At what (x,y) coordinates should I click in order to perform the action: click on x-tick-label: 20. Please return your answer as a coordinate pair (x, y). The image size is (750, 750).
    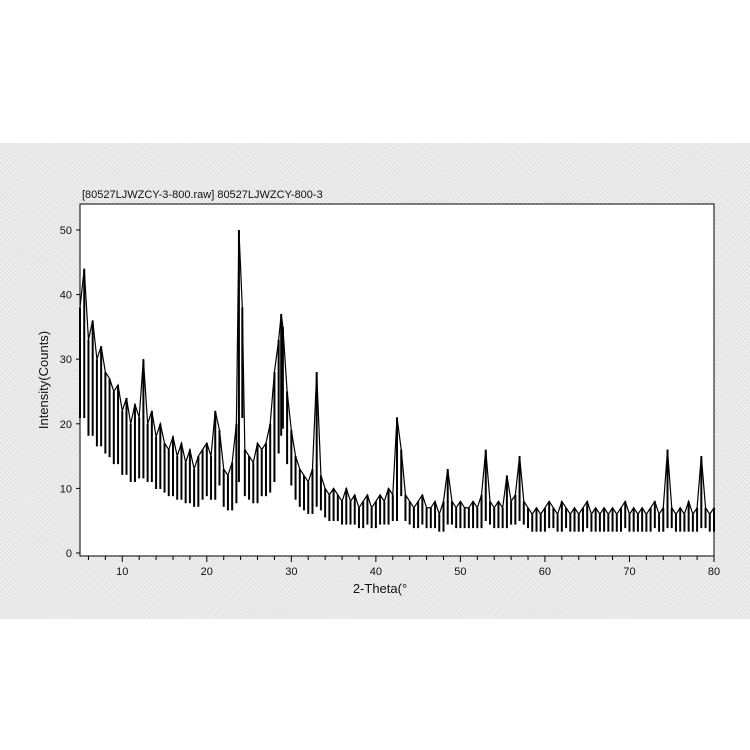
    Looking at the image, I should click on (207, 572).